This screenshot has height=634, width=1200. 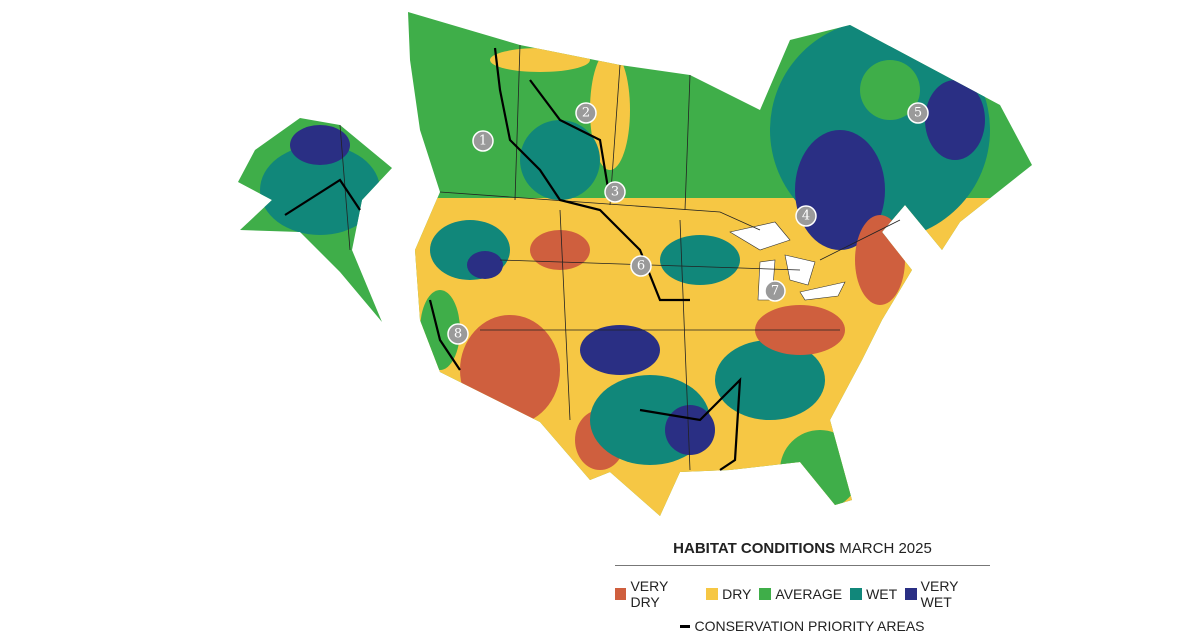 I want to click on legend-item: VERY DRY, so click(x=656, y=594).